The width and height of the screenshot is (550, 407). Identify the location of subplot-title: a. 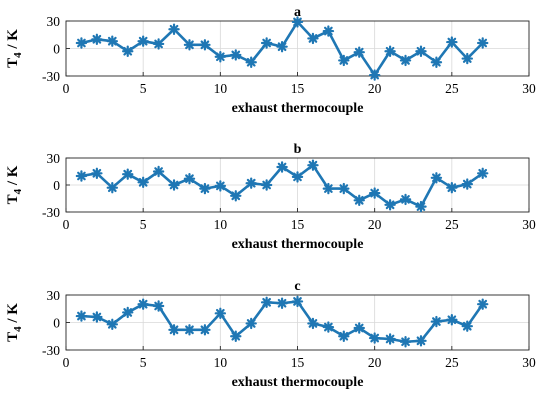
(297, 12).